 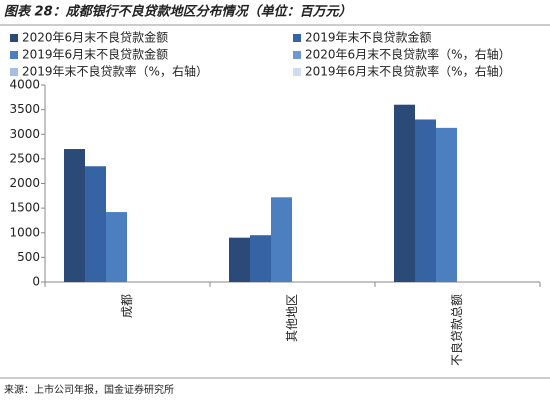 I want to click on legend-label: 2020年6月末不良贷款金额, so click(x=95, y=37).